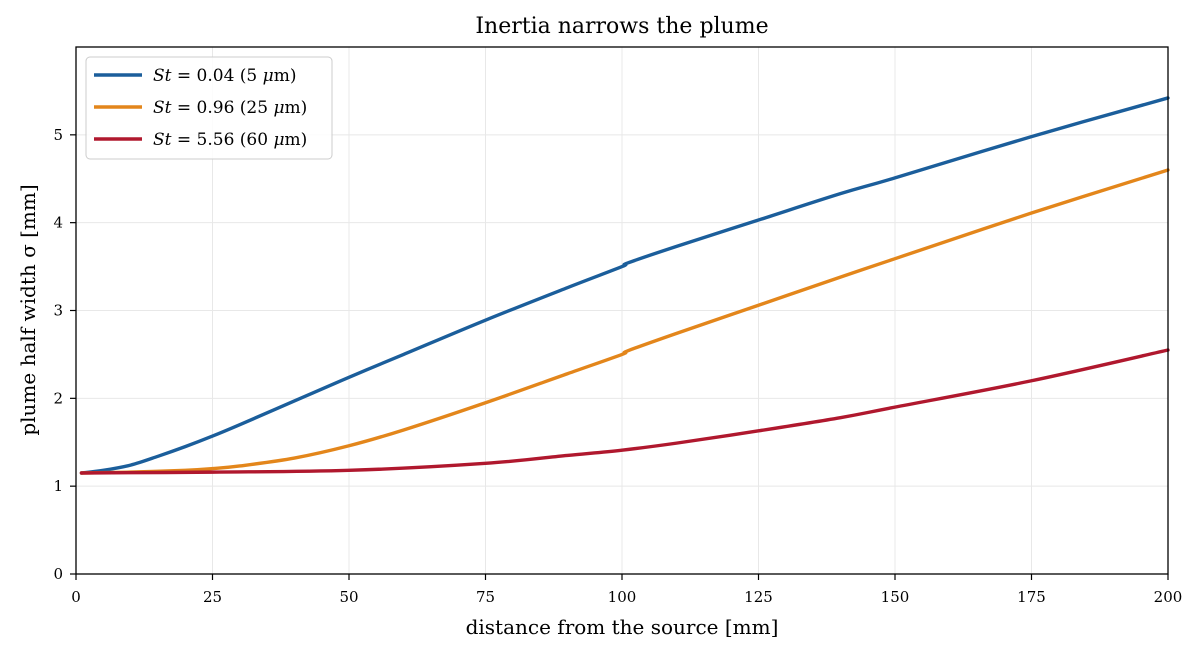  What do you see at coordinates (212, 597) in the screenshot?
I see `x-tick-label: 25` at bounding box center [212, 597].